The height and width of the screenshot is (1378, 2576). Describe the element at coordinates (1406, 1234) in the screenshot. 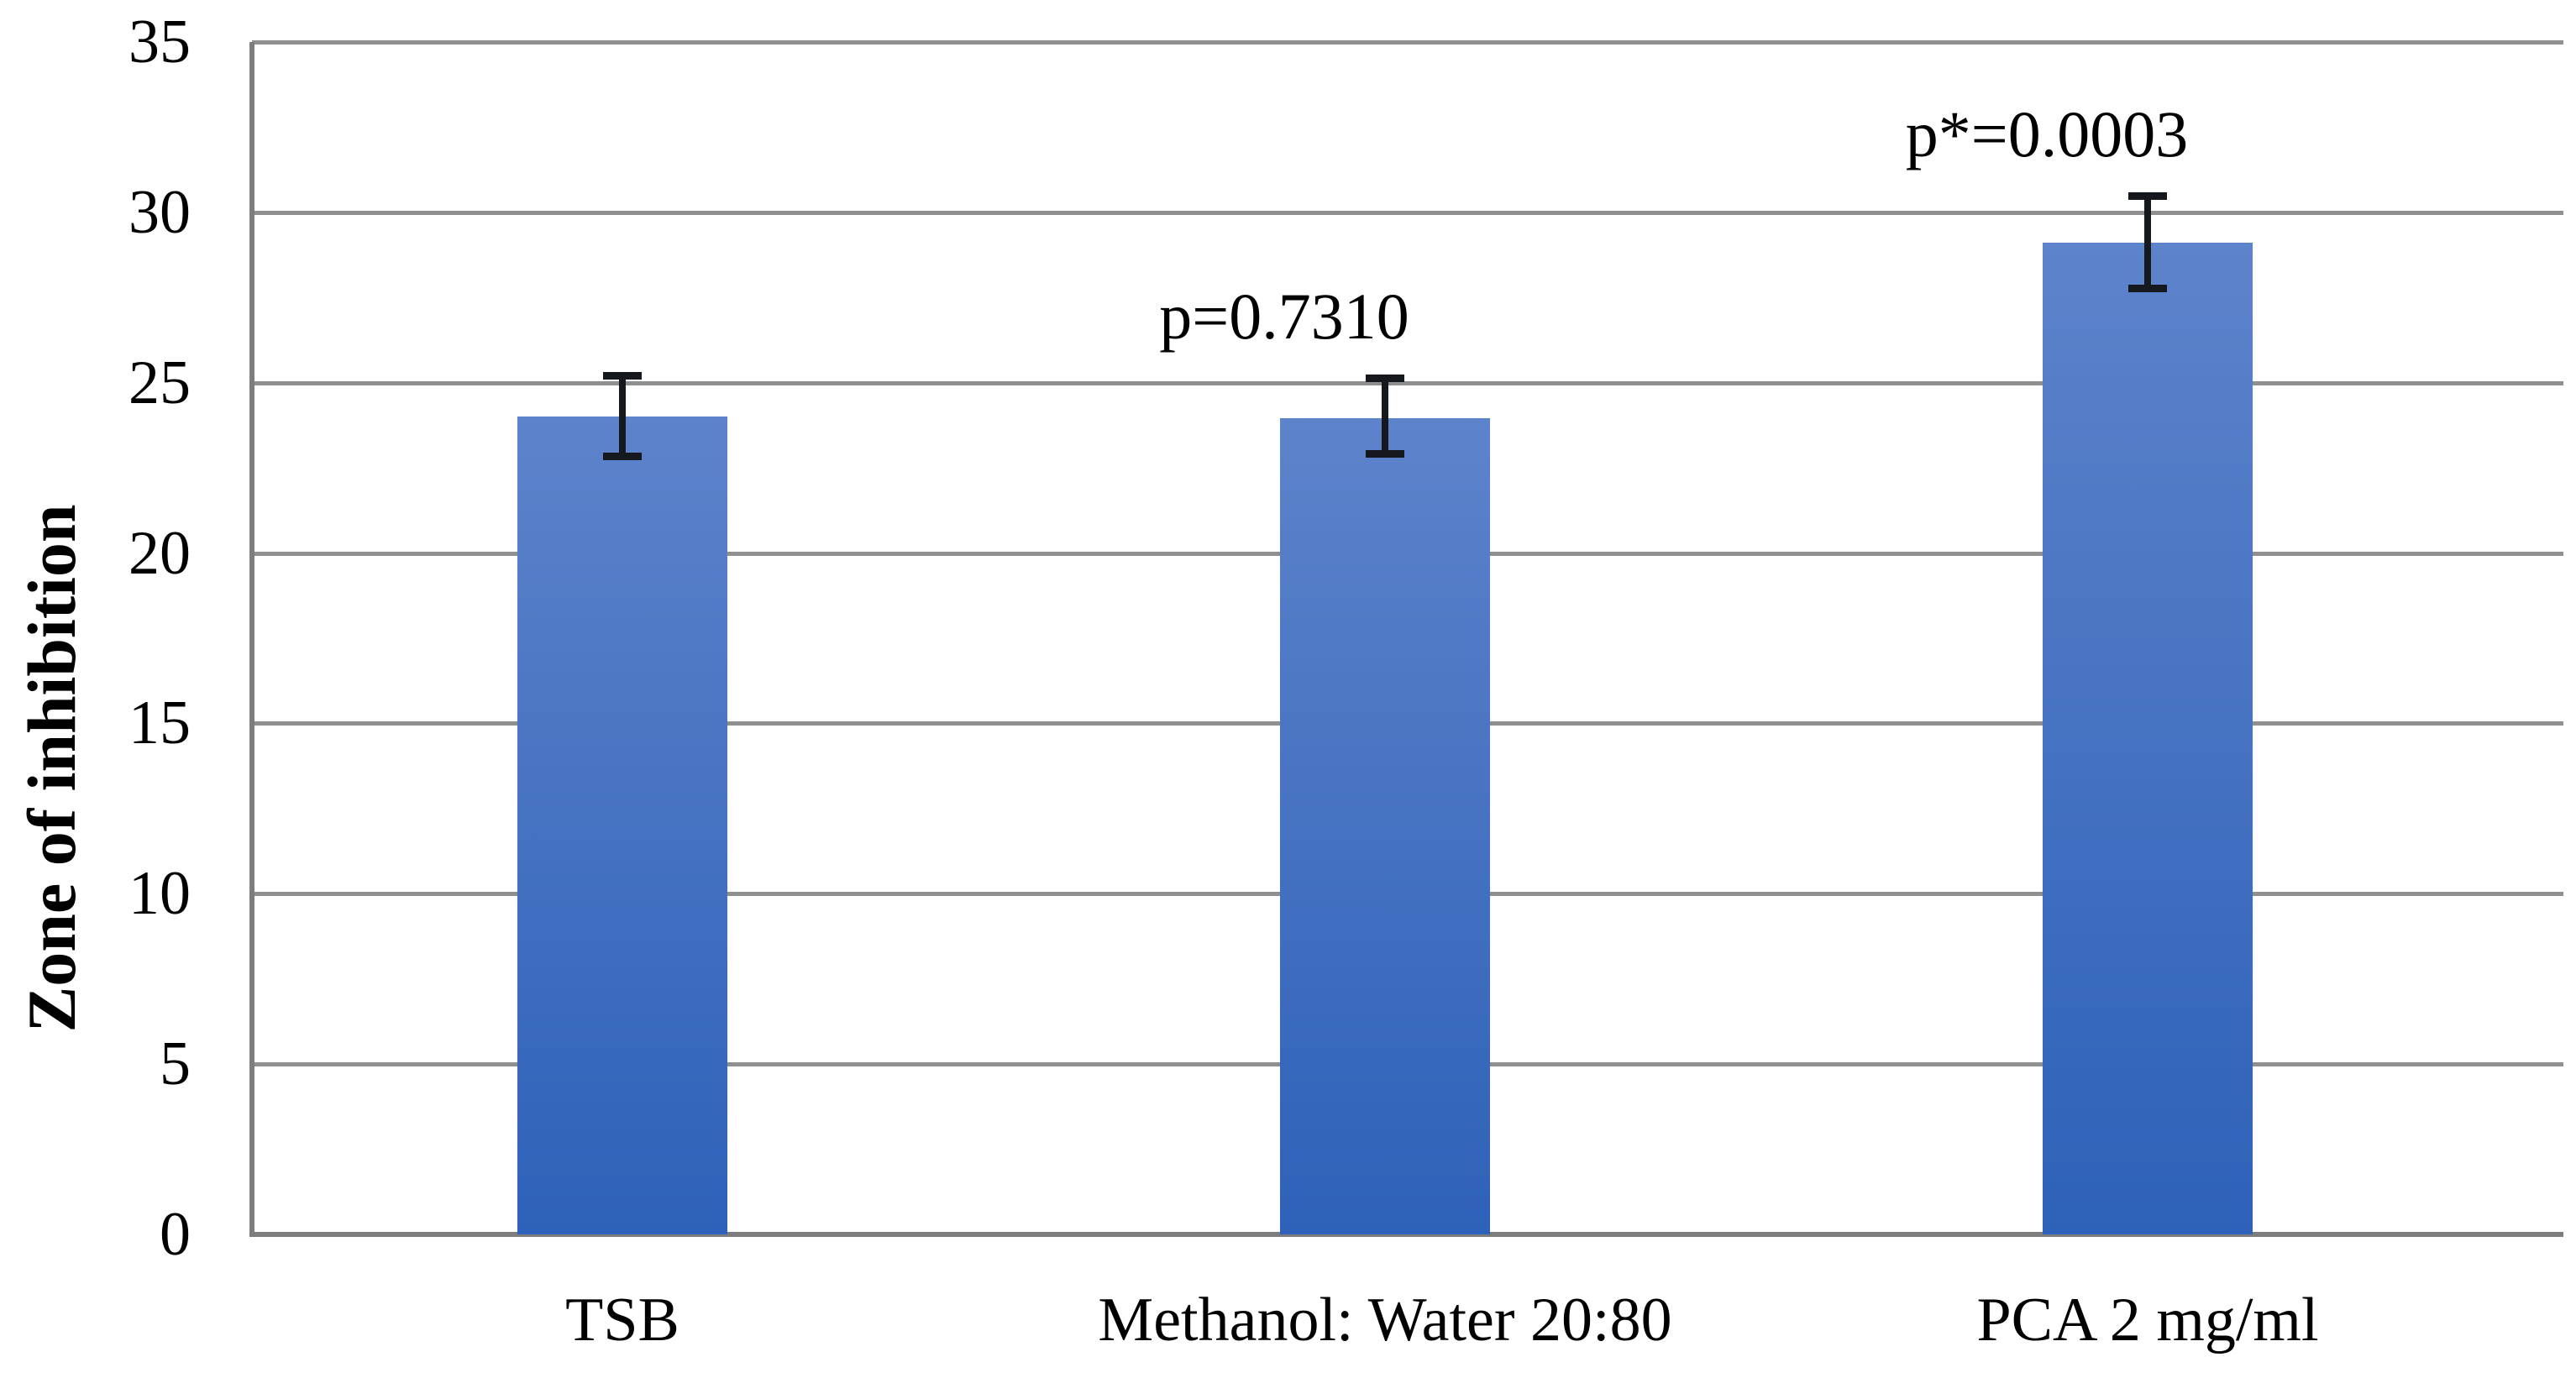

I see `x-axis-line` at that location.